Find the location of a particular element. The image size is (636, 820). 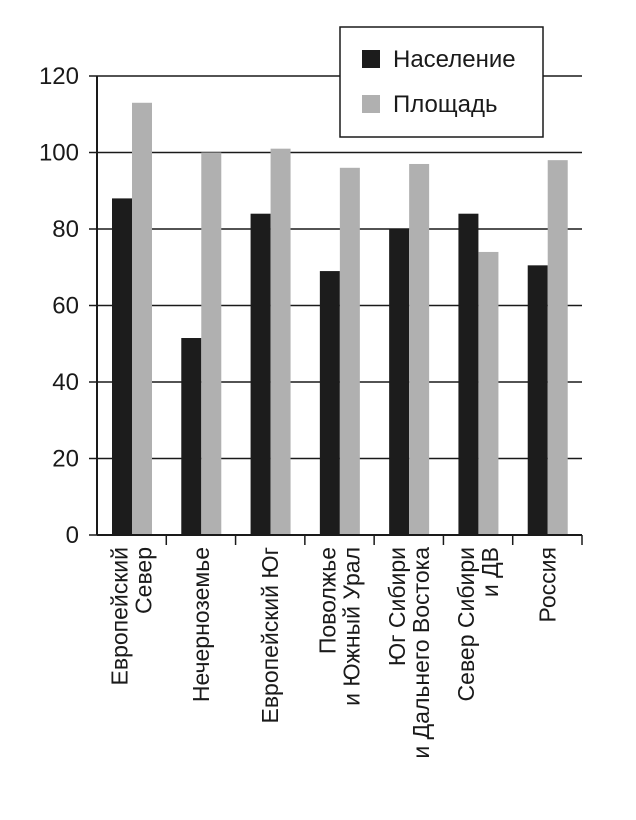

category-label: и Дальнего Востока is located at coordinates (421, 653).